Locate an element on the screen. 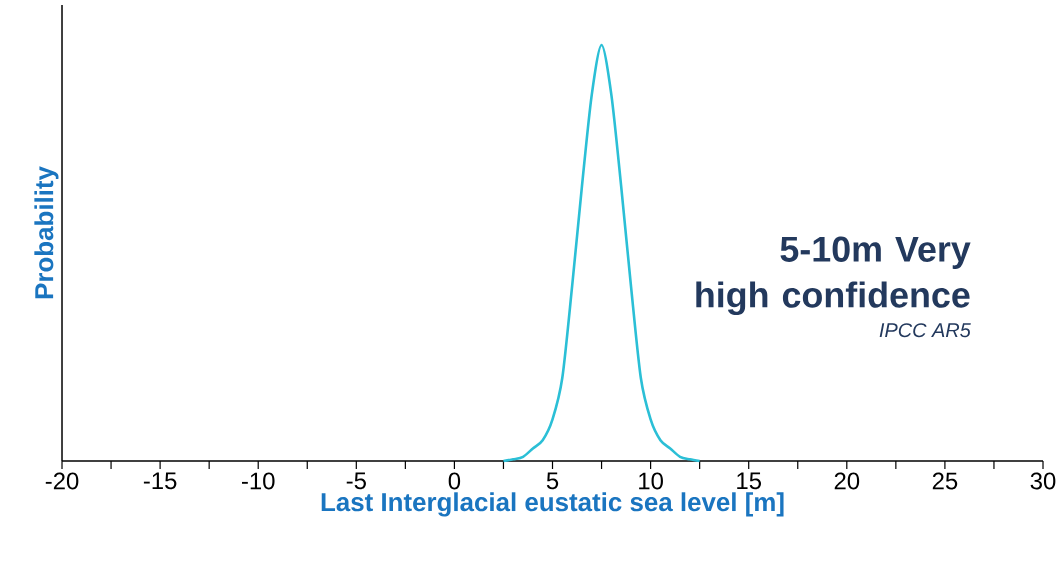 The image size is (1061, 563). y-axis-title: Probability is located at coordinates (46, 232).